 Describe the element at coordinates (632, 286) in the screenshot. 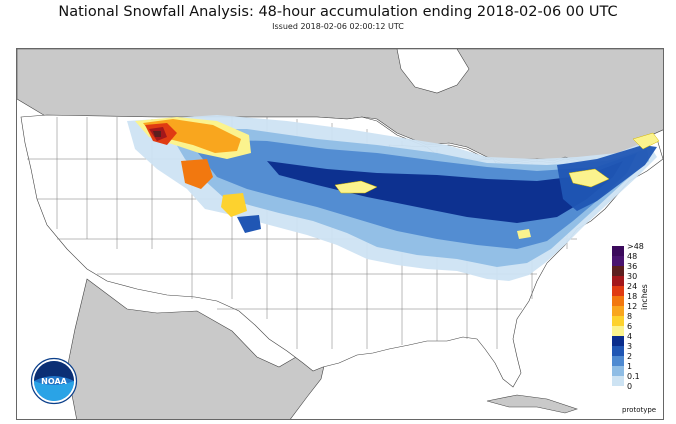

I see `legend-label: 24` at that location.